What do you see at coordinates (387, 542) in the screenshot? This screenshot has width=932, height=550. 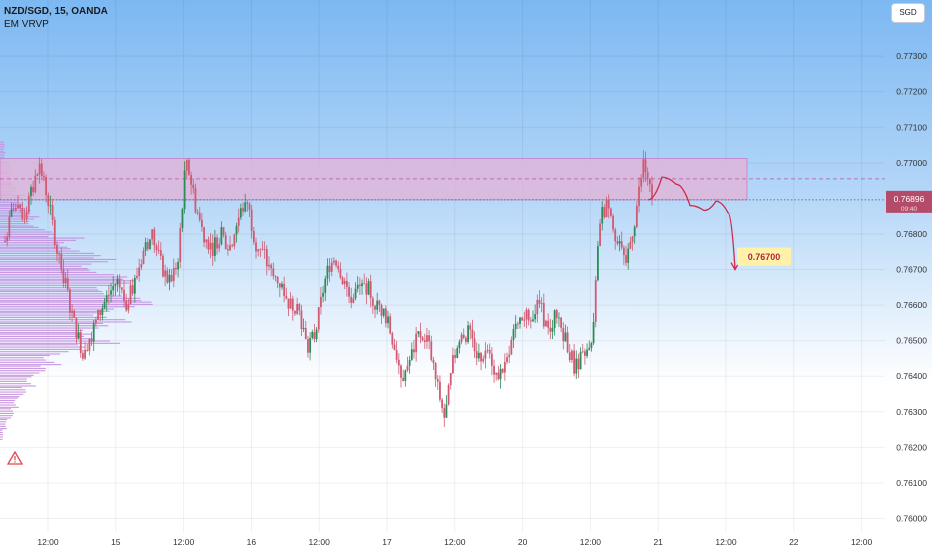 I see `x-tick-label: 17` at bounding box center [387, 542].